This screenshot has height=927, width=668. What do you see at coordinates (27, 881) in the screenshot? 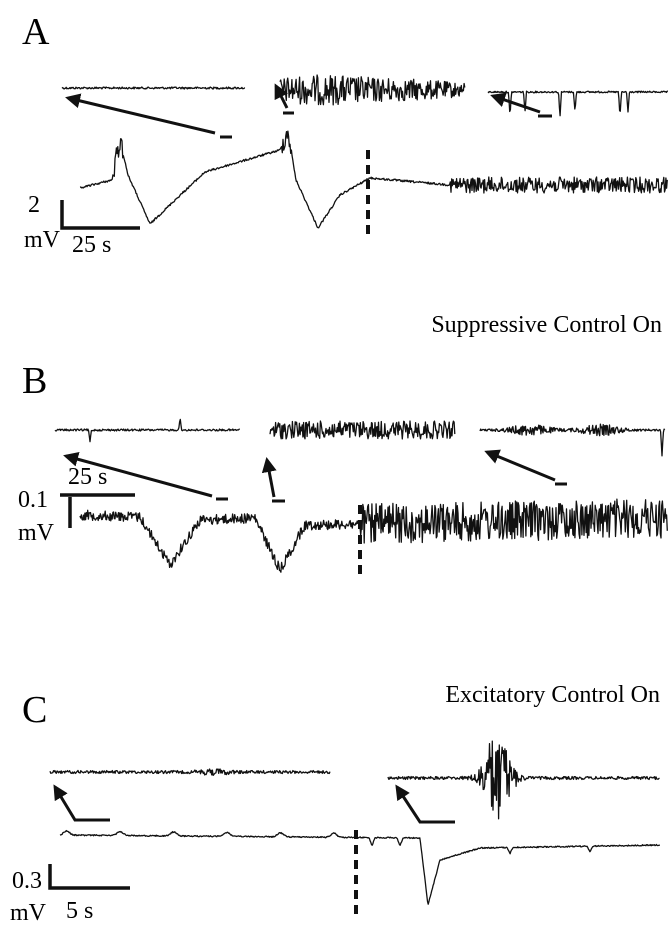
I see `scale-amplitude: 0.3` at bounding box center [27, 881].